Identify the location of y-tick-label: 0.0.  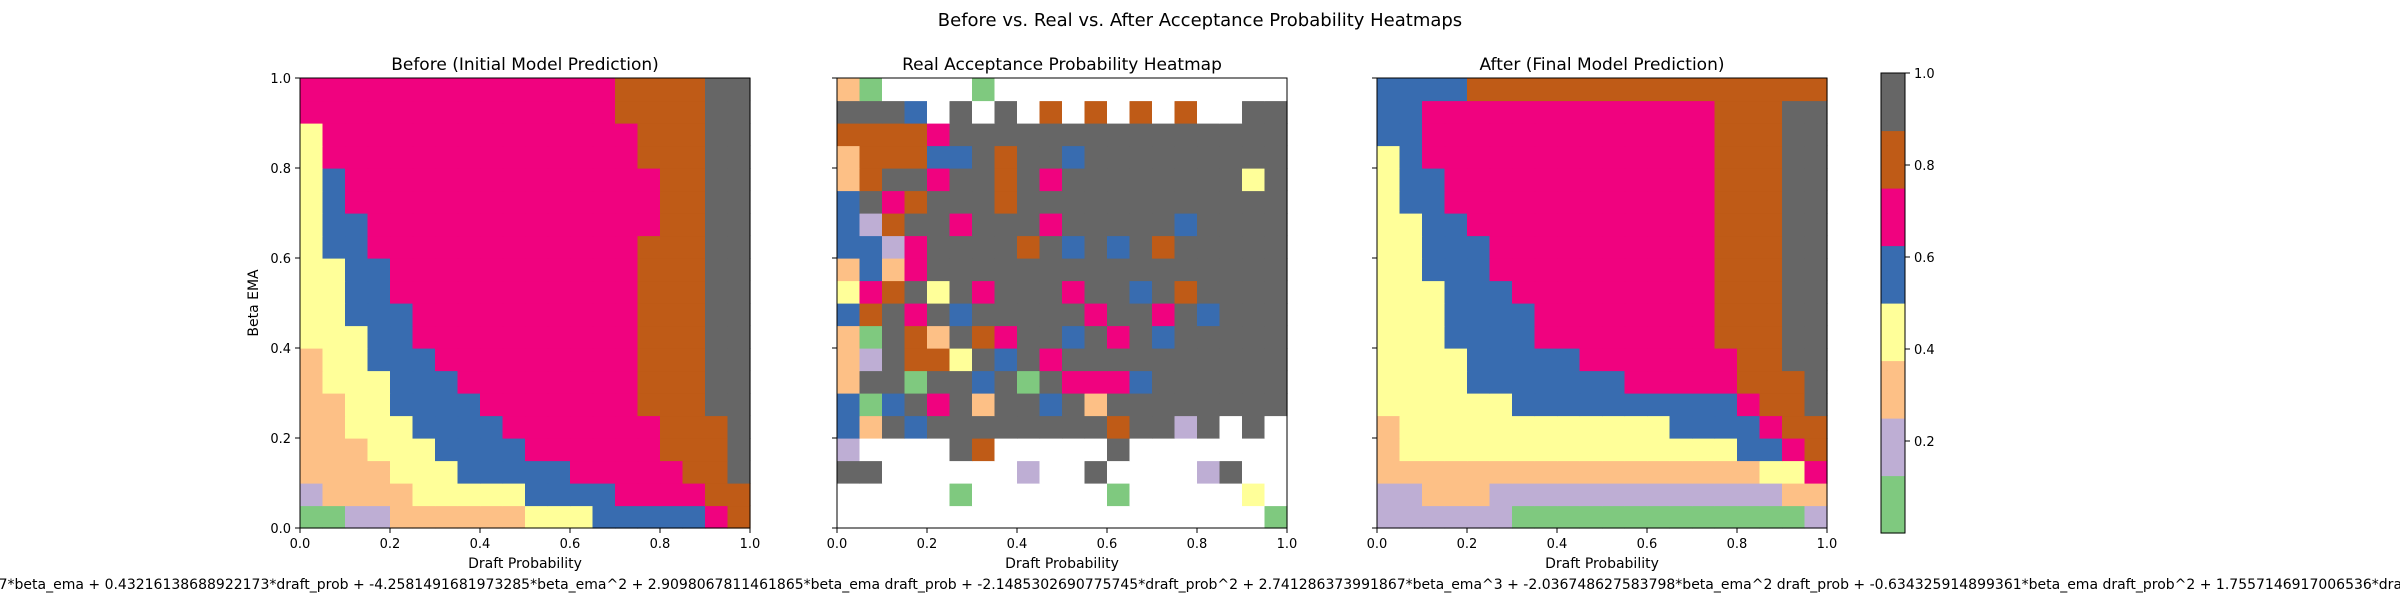
(280, 529).